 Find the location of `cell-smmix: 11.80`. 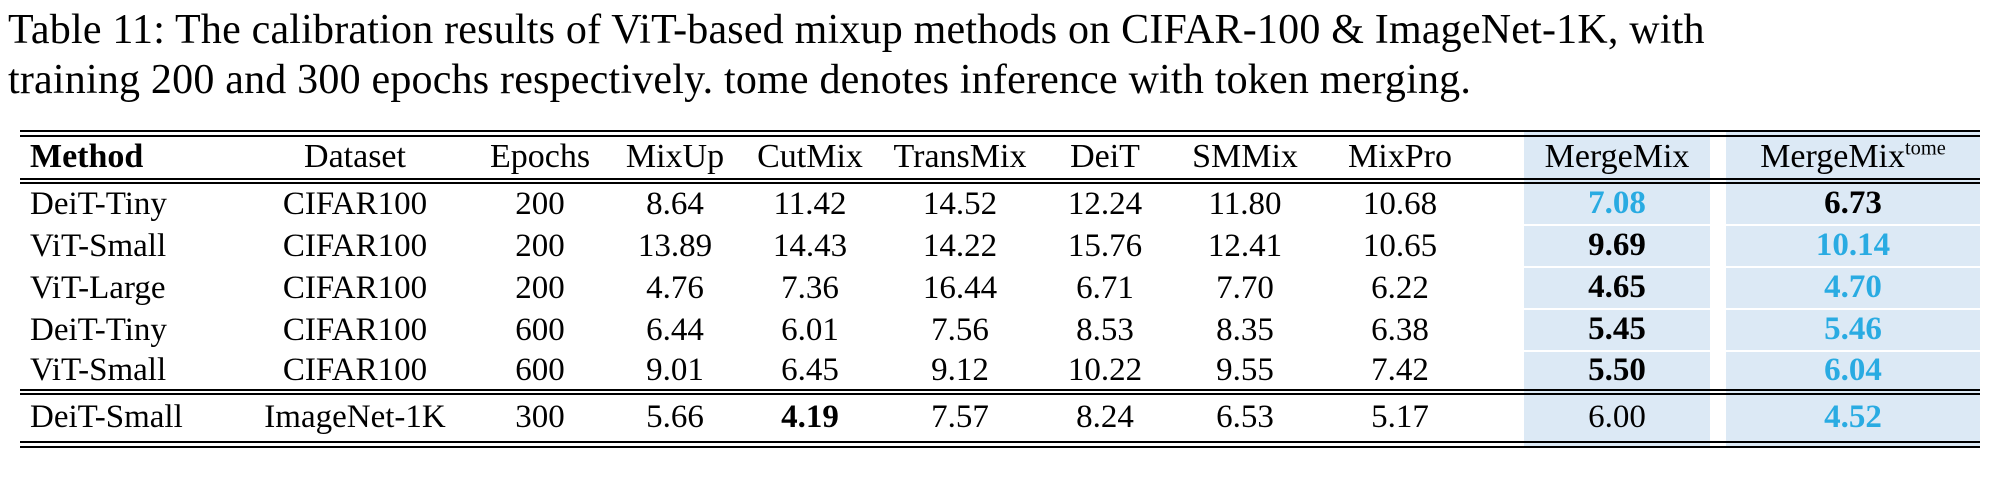

cell-smmix: 11.80 is located at coordinates (1245, 204).